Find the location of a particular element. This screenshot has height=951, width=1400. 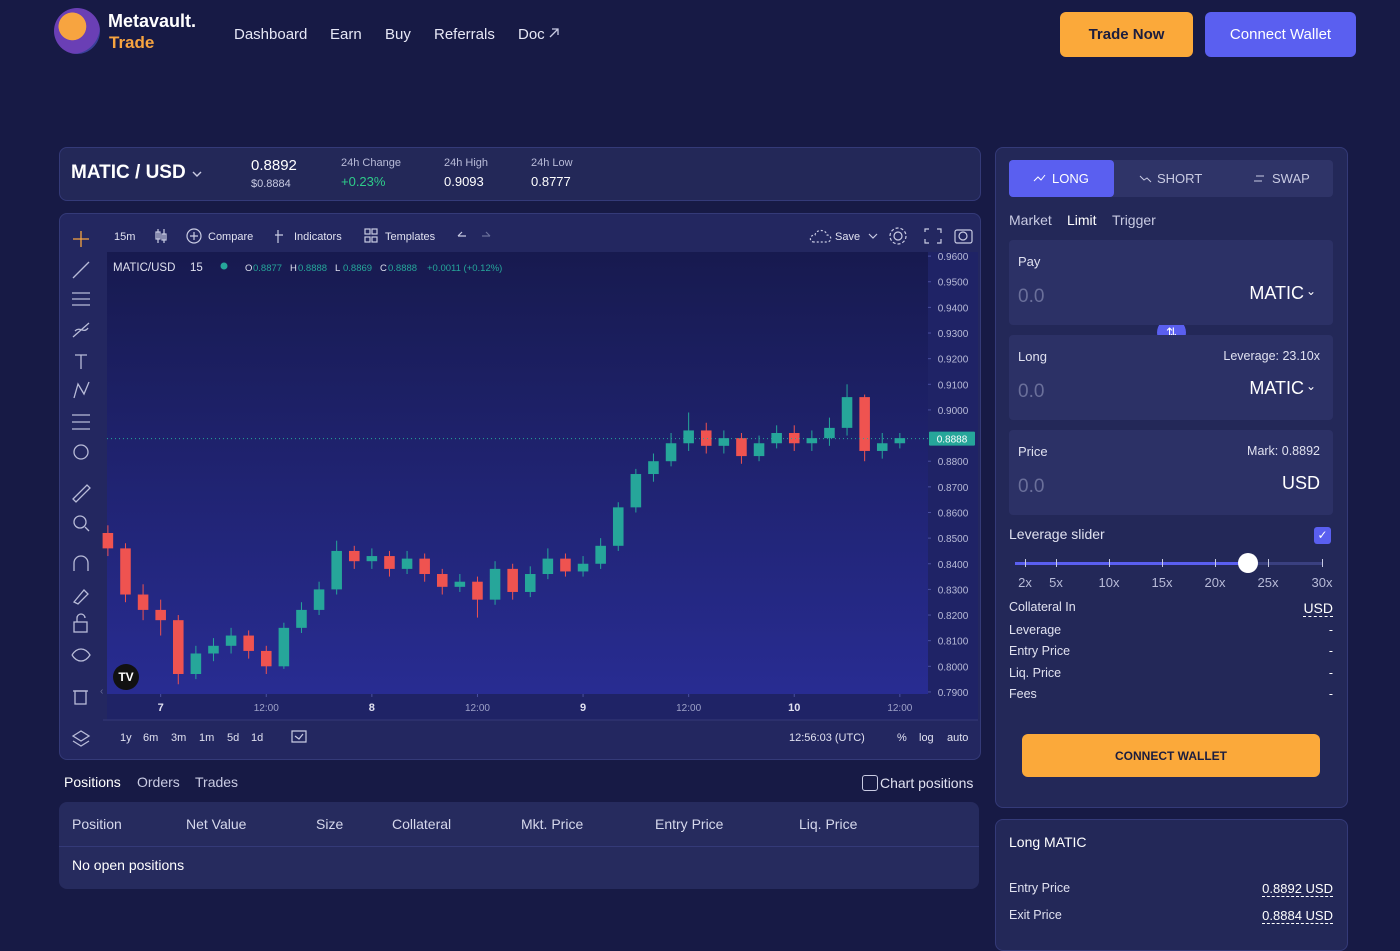

order-type: Trigger is located at coordinates (1134, 220).